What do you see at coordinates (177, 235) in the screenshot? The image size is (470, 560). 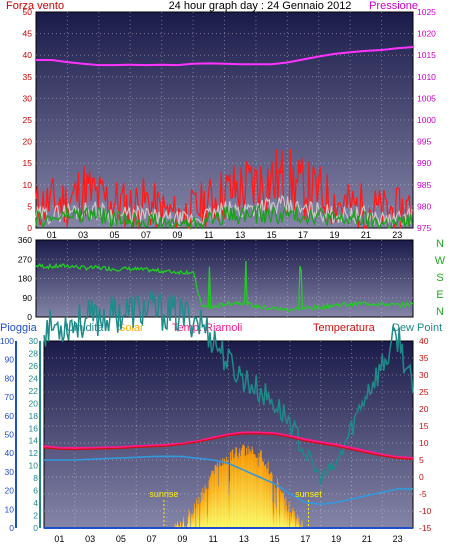 I see `x-tick-label: 09` at bounding box center [177, 235].